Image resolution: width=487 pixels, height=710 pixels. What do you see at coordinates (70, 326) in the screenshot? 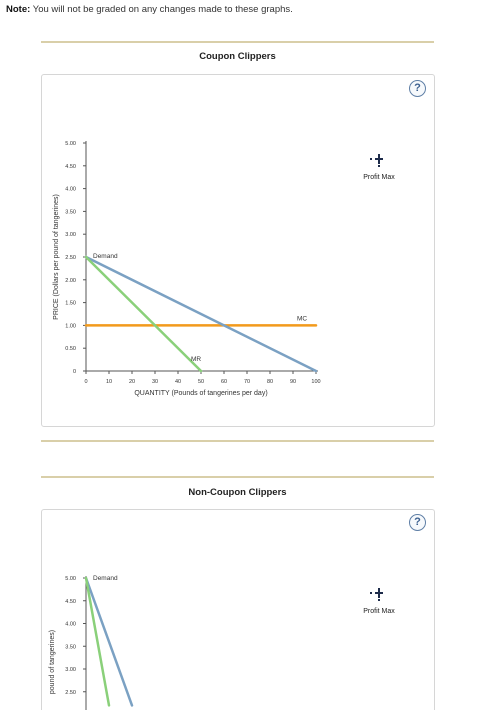
I see `y-tick-label: 1.00` at bounding box center [70, 326].